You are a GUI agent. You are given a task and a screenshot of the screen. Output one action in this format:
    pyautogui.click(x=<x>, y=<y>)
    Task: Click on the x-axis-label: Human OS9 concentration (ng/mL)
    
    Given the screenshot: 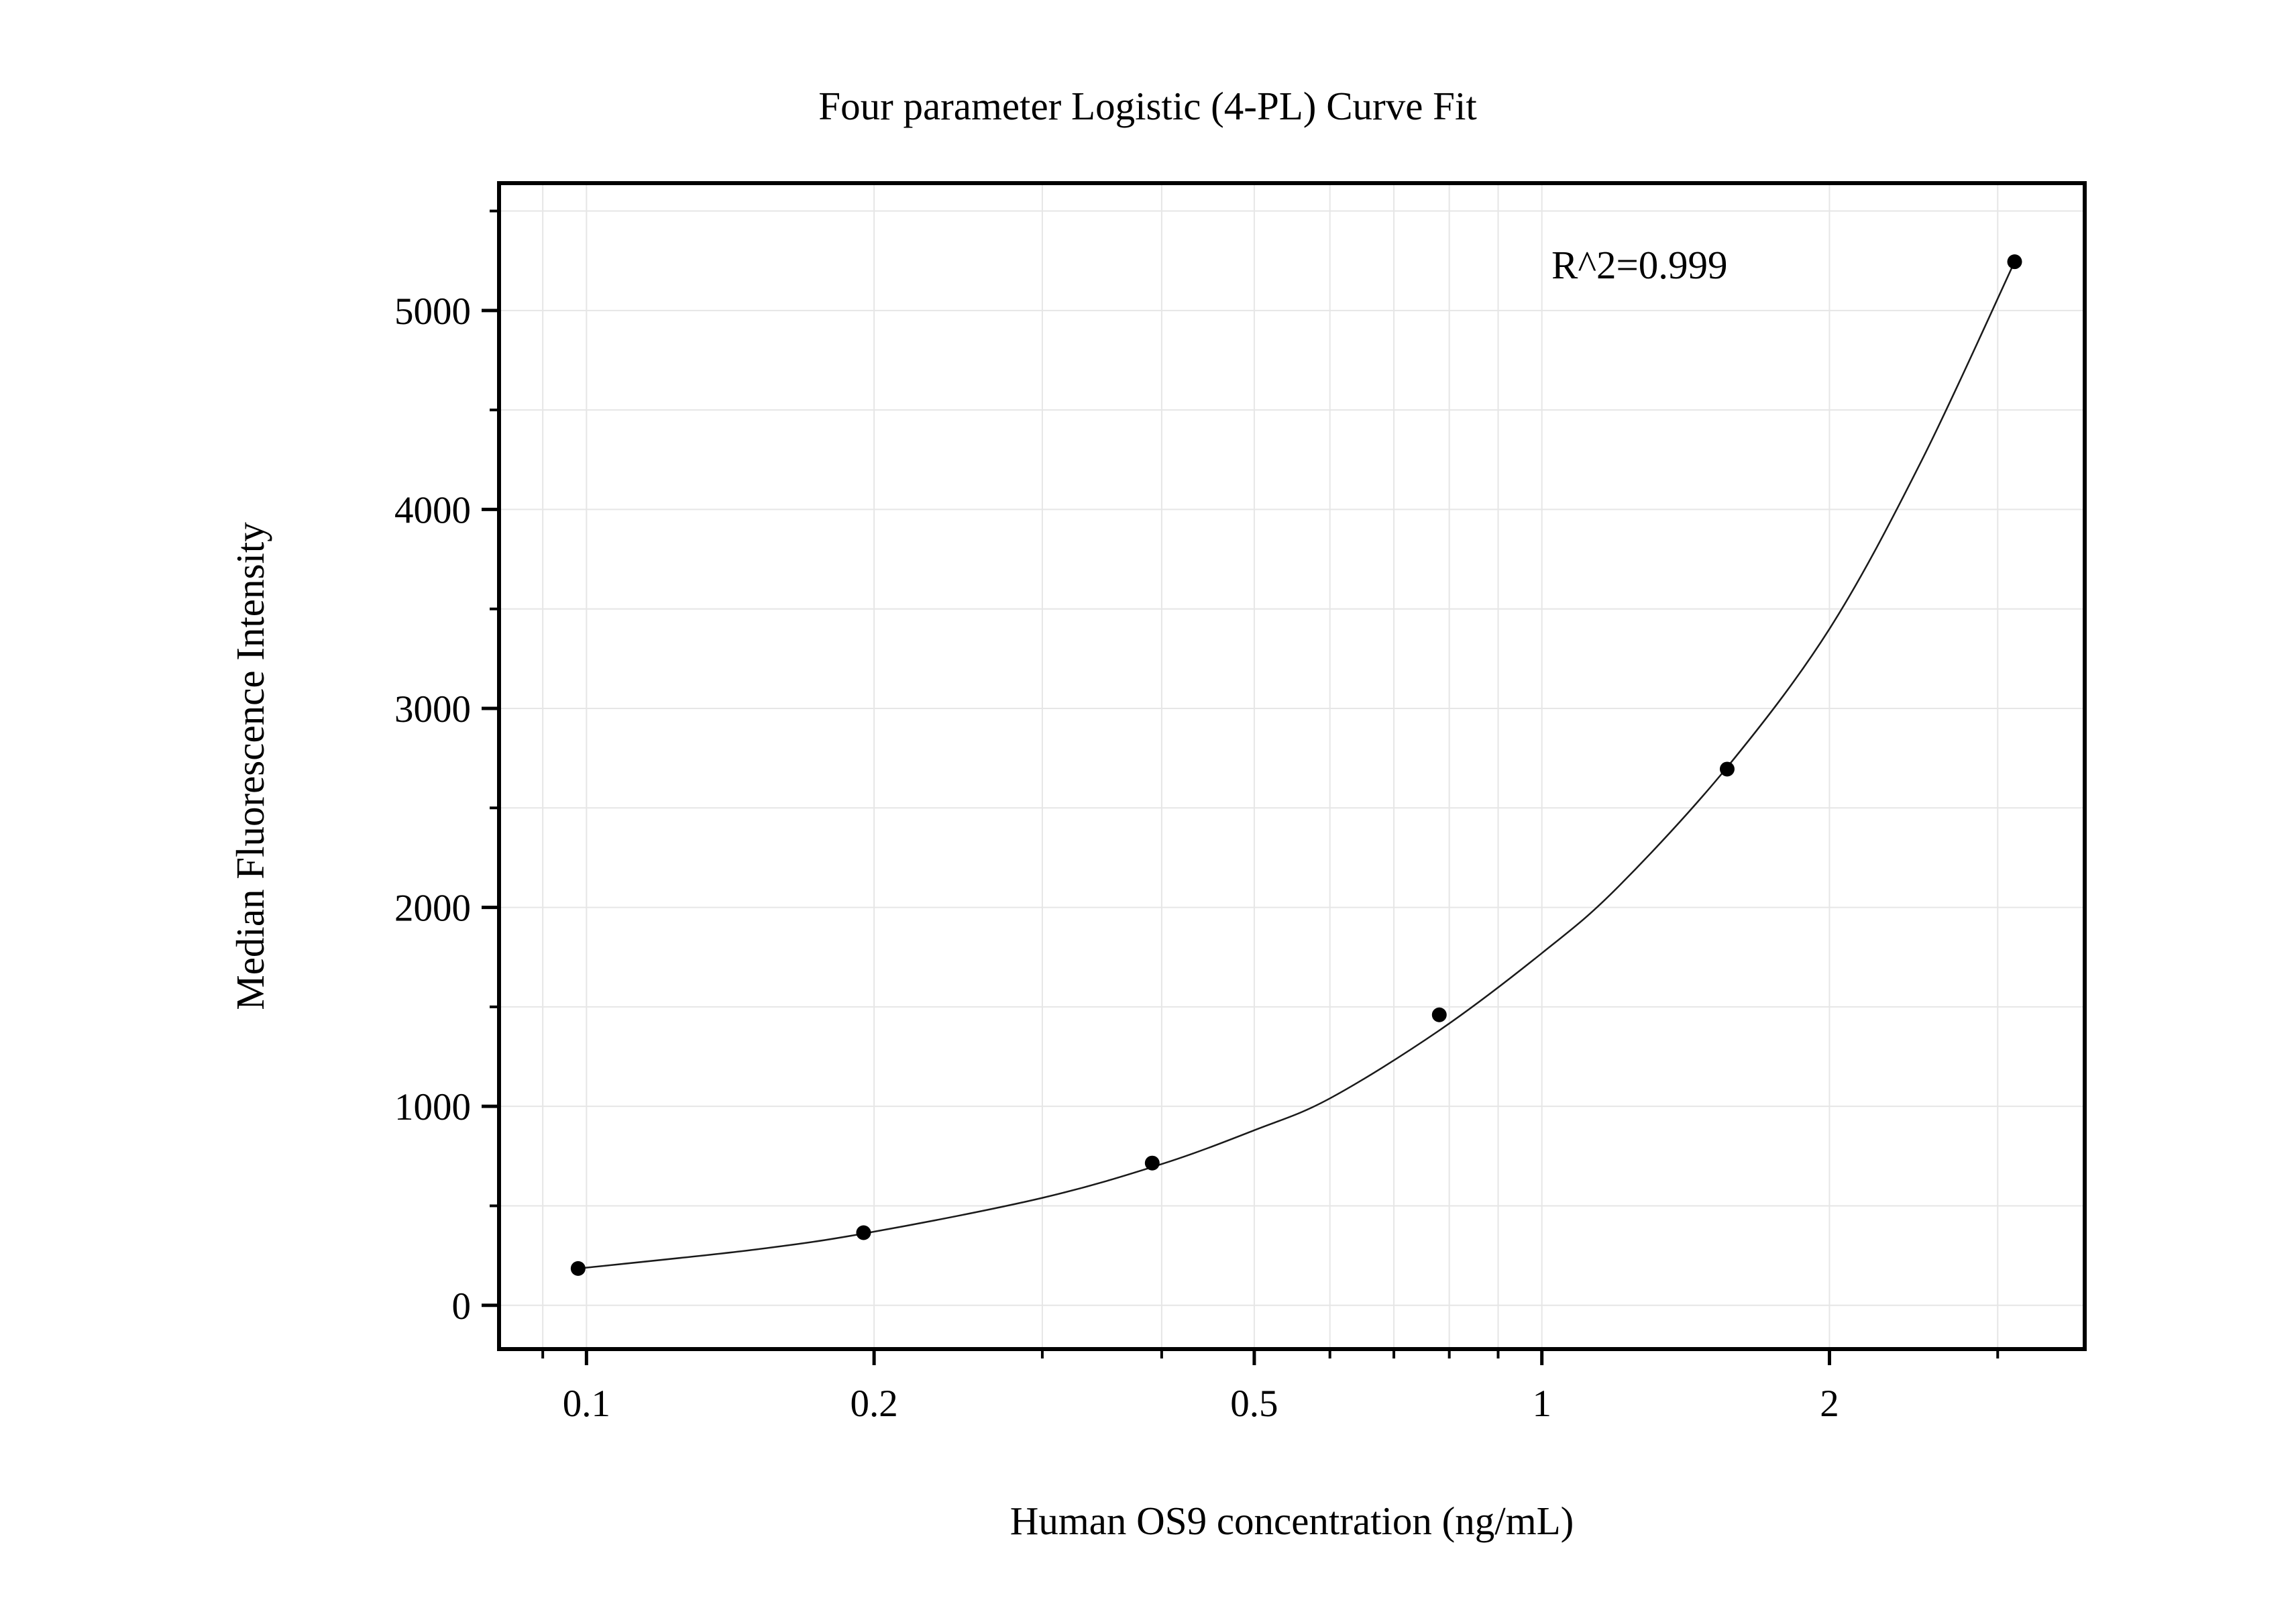 What is the action you would take?
    pyautogui.click(x=1292, y=1521)
    